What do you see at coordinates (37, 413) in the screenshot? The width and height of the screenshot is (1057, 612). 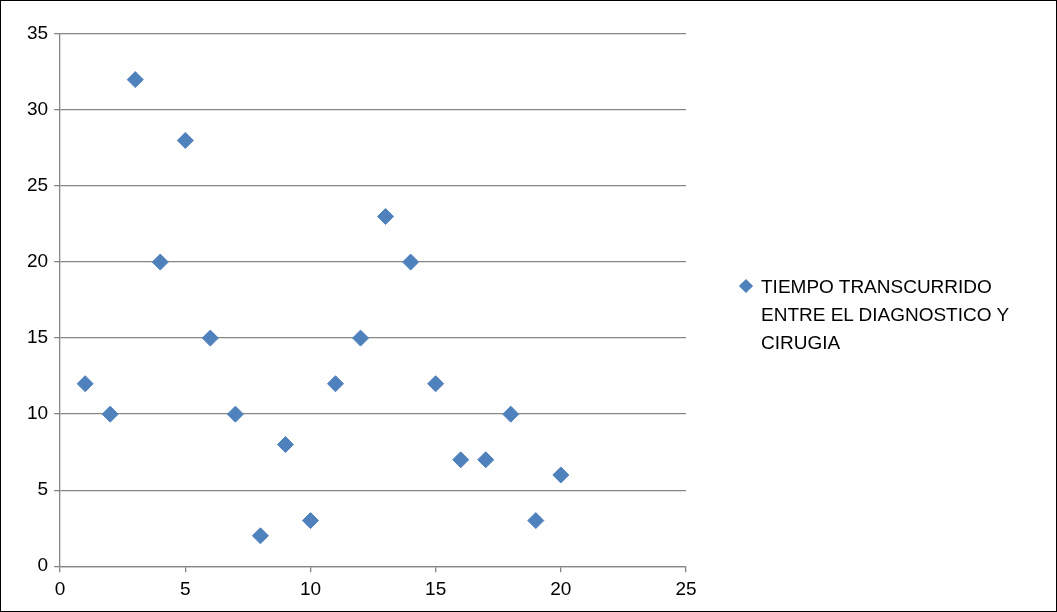 I see `y-tick-label: 10` at bounding box center [37, 413].